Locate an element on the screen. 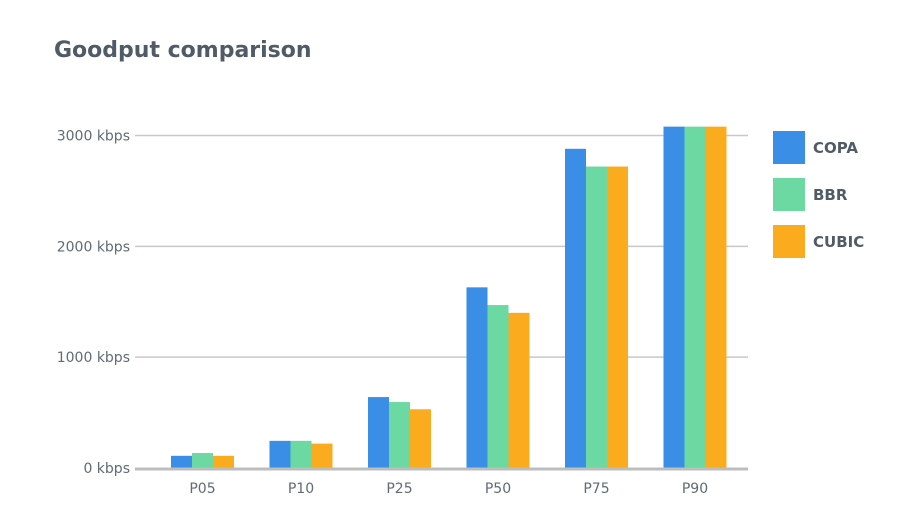 This screenshot has height=515, width=915. bar-cubic-p50 is located at coordinates (519, 390).